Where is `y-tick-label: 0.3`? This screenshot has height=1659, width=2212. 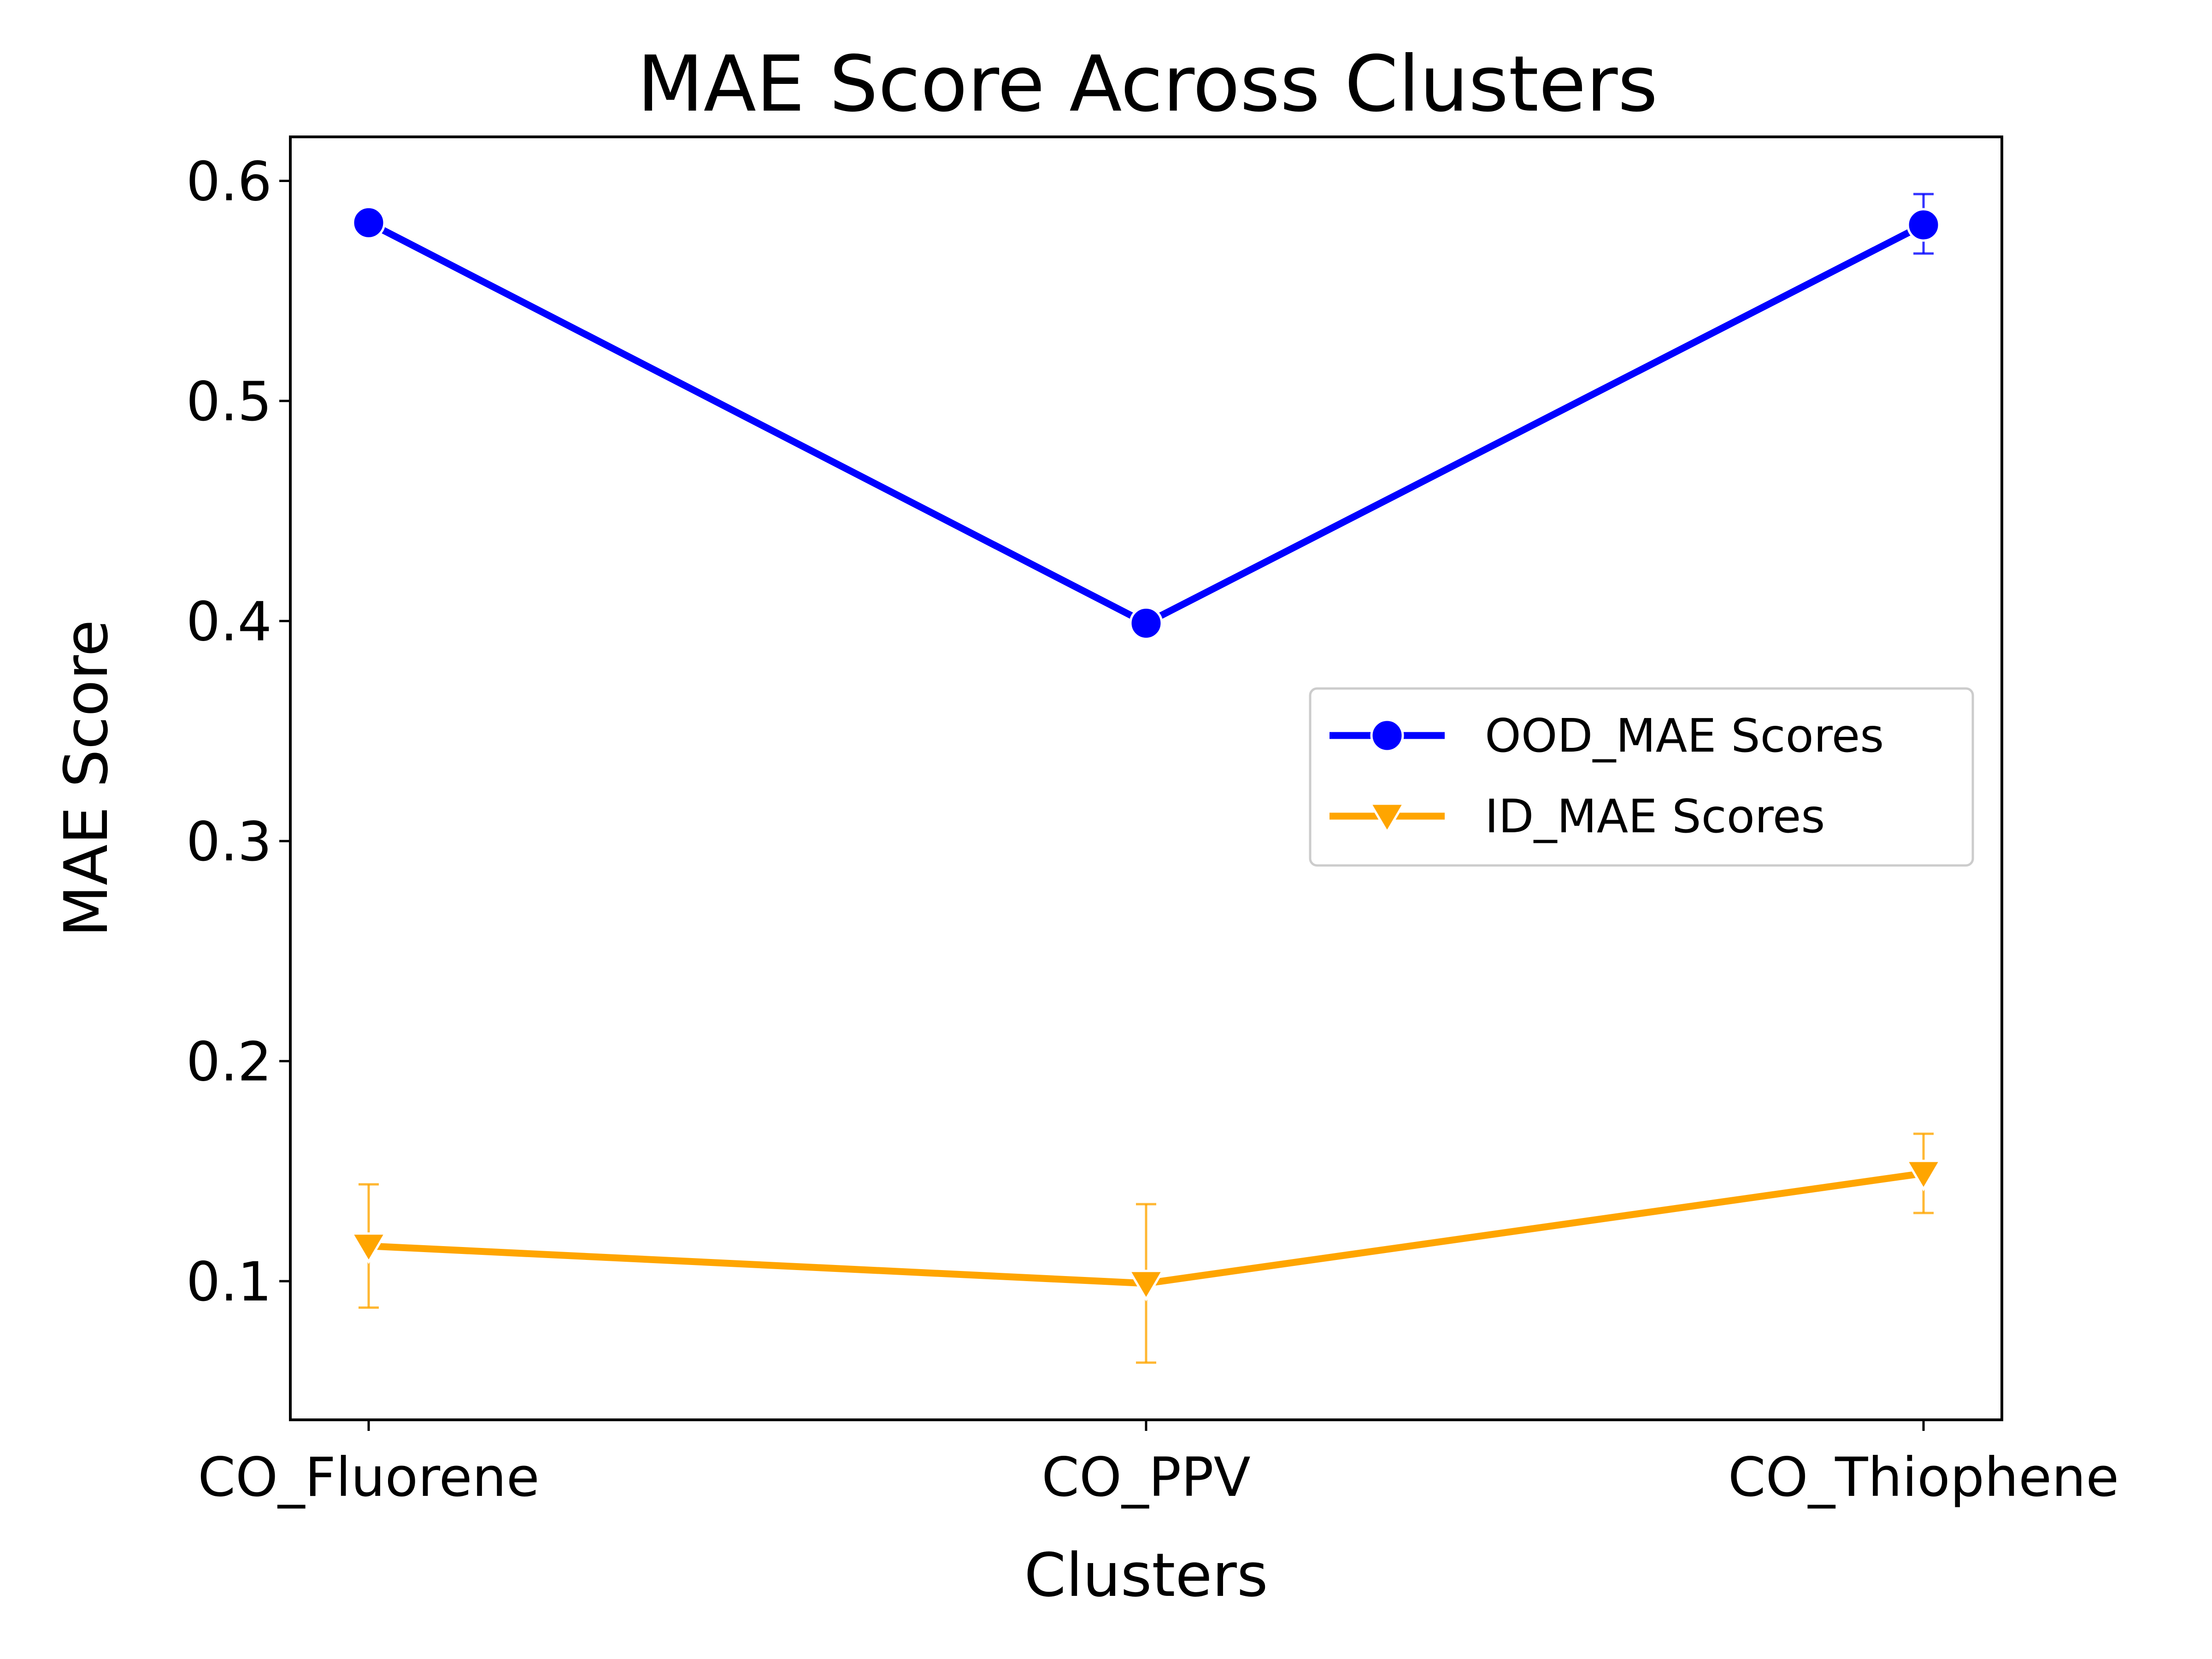 y-tick-label: 0.3 is located at coordinates (229, 841).